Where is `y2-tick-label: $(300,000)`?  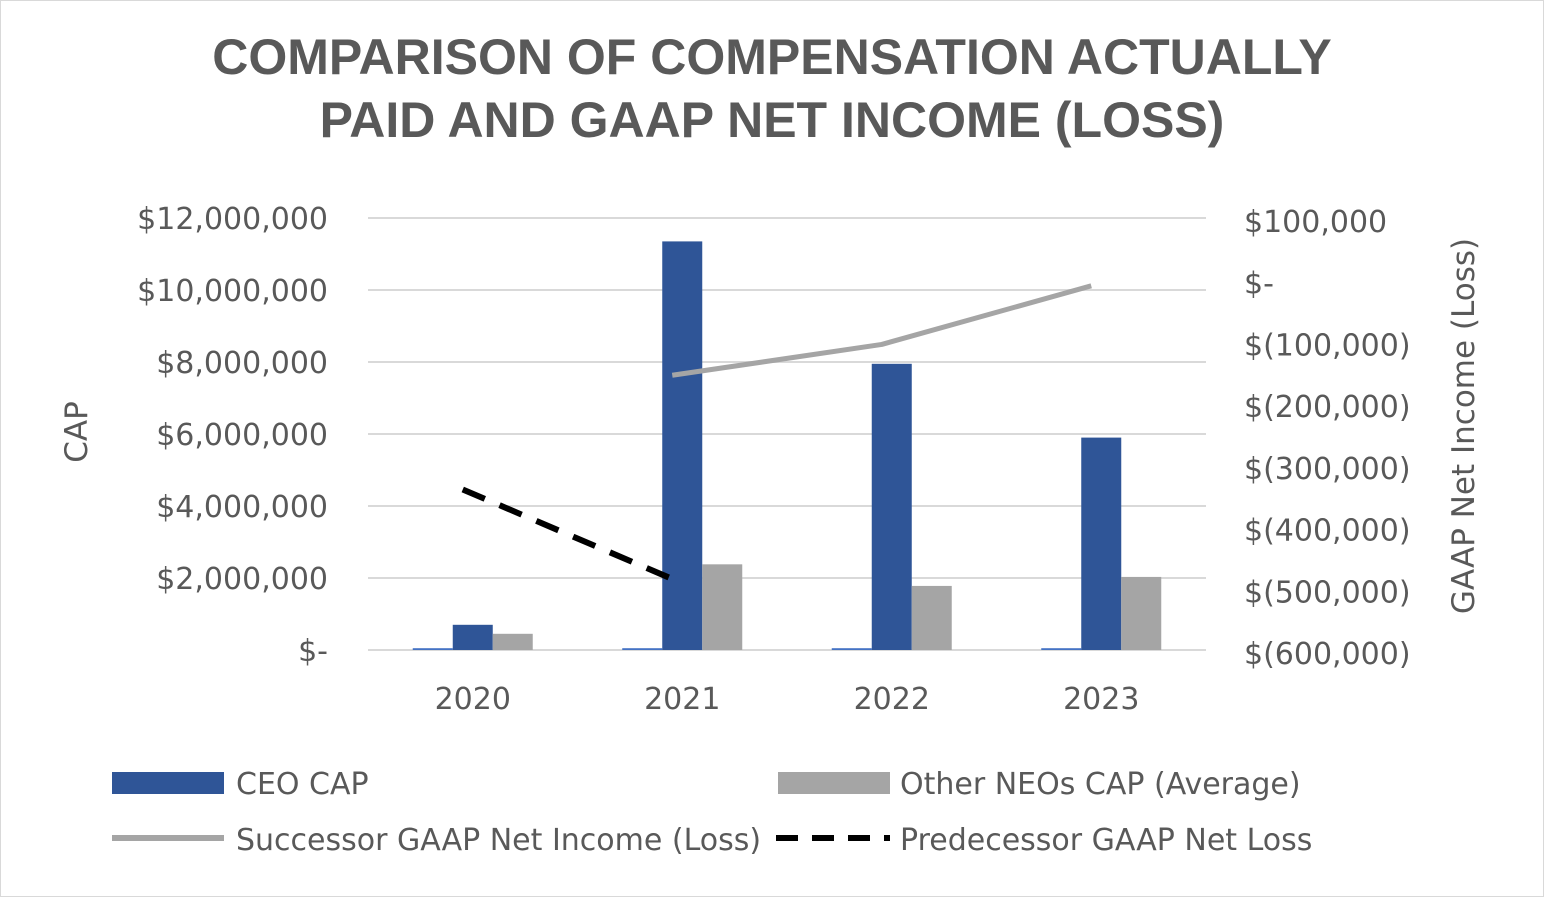 y2-tick-label: $(300,000) is located at coordinates (1327, 469).